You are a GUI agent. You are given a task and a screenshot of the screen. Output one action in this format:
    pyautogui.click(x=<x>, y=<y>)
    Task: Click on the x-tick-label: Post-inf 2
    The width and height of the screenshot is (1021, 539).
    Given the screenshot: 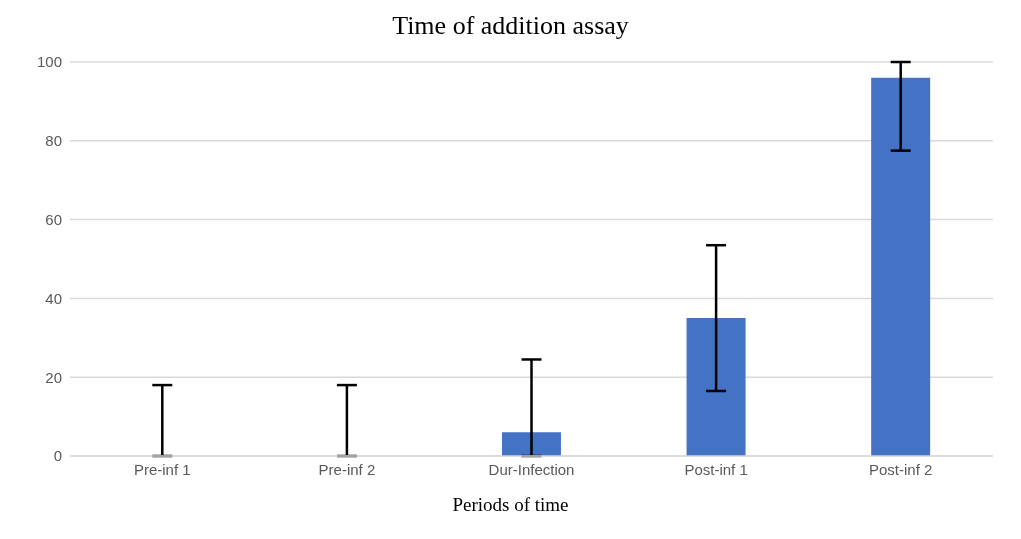 What is the action you would take?
    pyautogui.click(x=901, y=469)
    